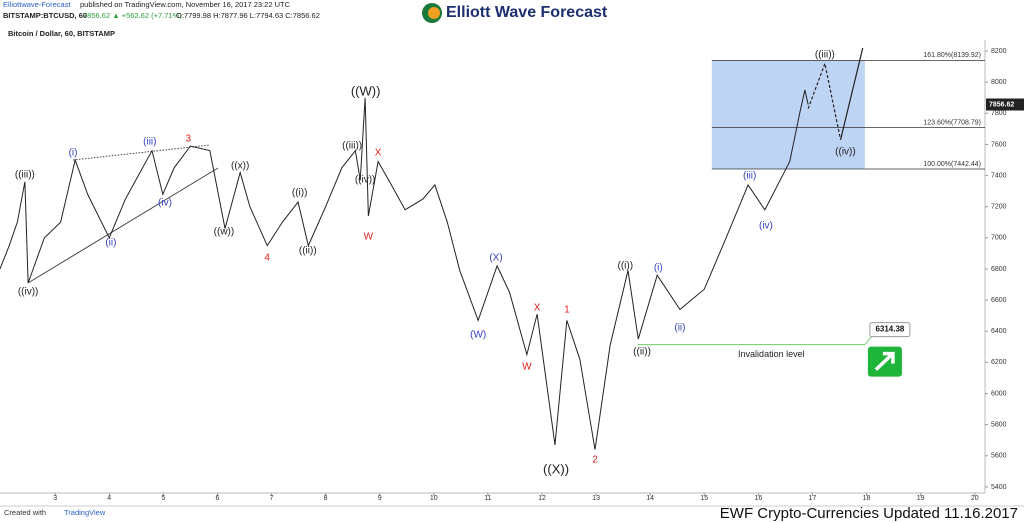 Image resolution: width=1024 pixels, height=523 pixels. I want to click on x-tick-label: 7, so click(272, 498).